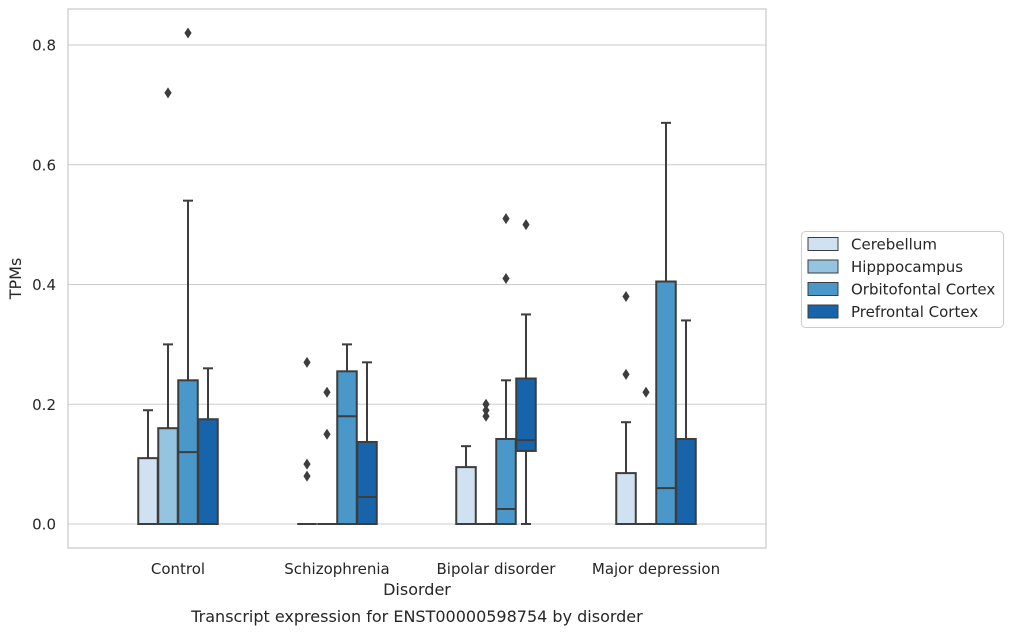 The image size is (1014, 634). What do you see at coordinates (497, 569) in the screenshot?
I see `x-tick-label: Bipolar disorder` at bounding box center [497, 569].